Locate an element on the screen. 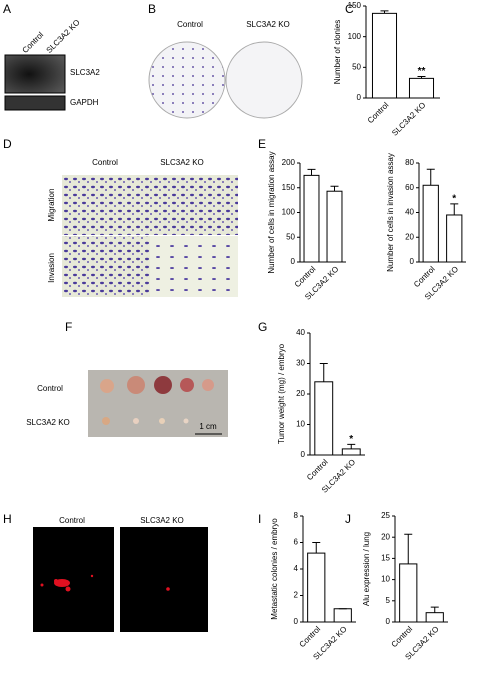 The image size is (480, 683). panel-letter: C is located at coordinates (349, 9).